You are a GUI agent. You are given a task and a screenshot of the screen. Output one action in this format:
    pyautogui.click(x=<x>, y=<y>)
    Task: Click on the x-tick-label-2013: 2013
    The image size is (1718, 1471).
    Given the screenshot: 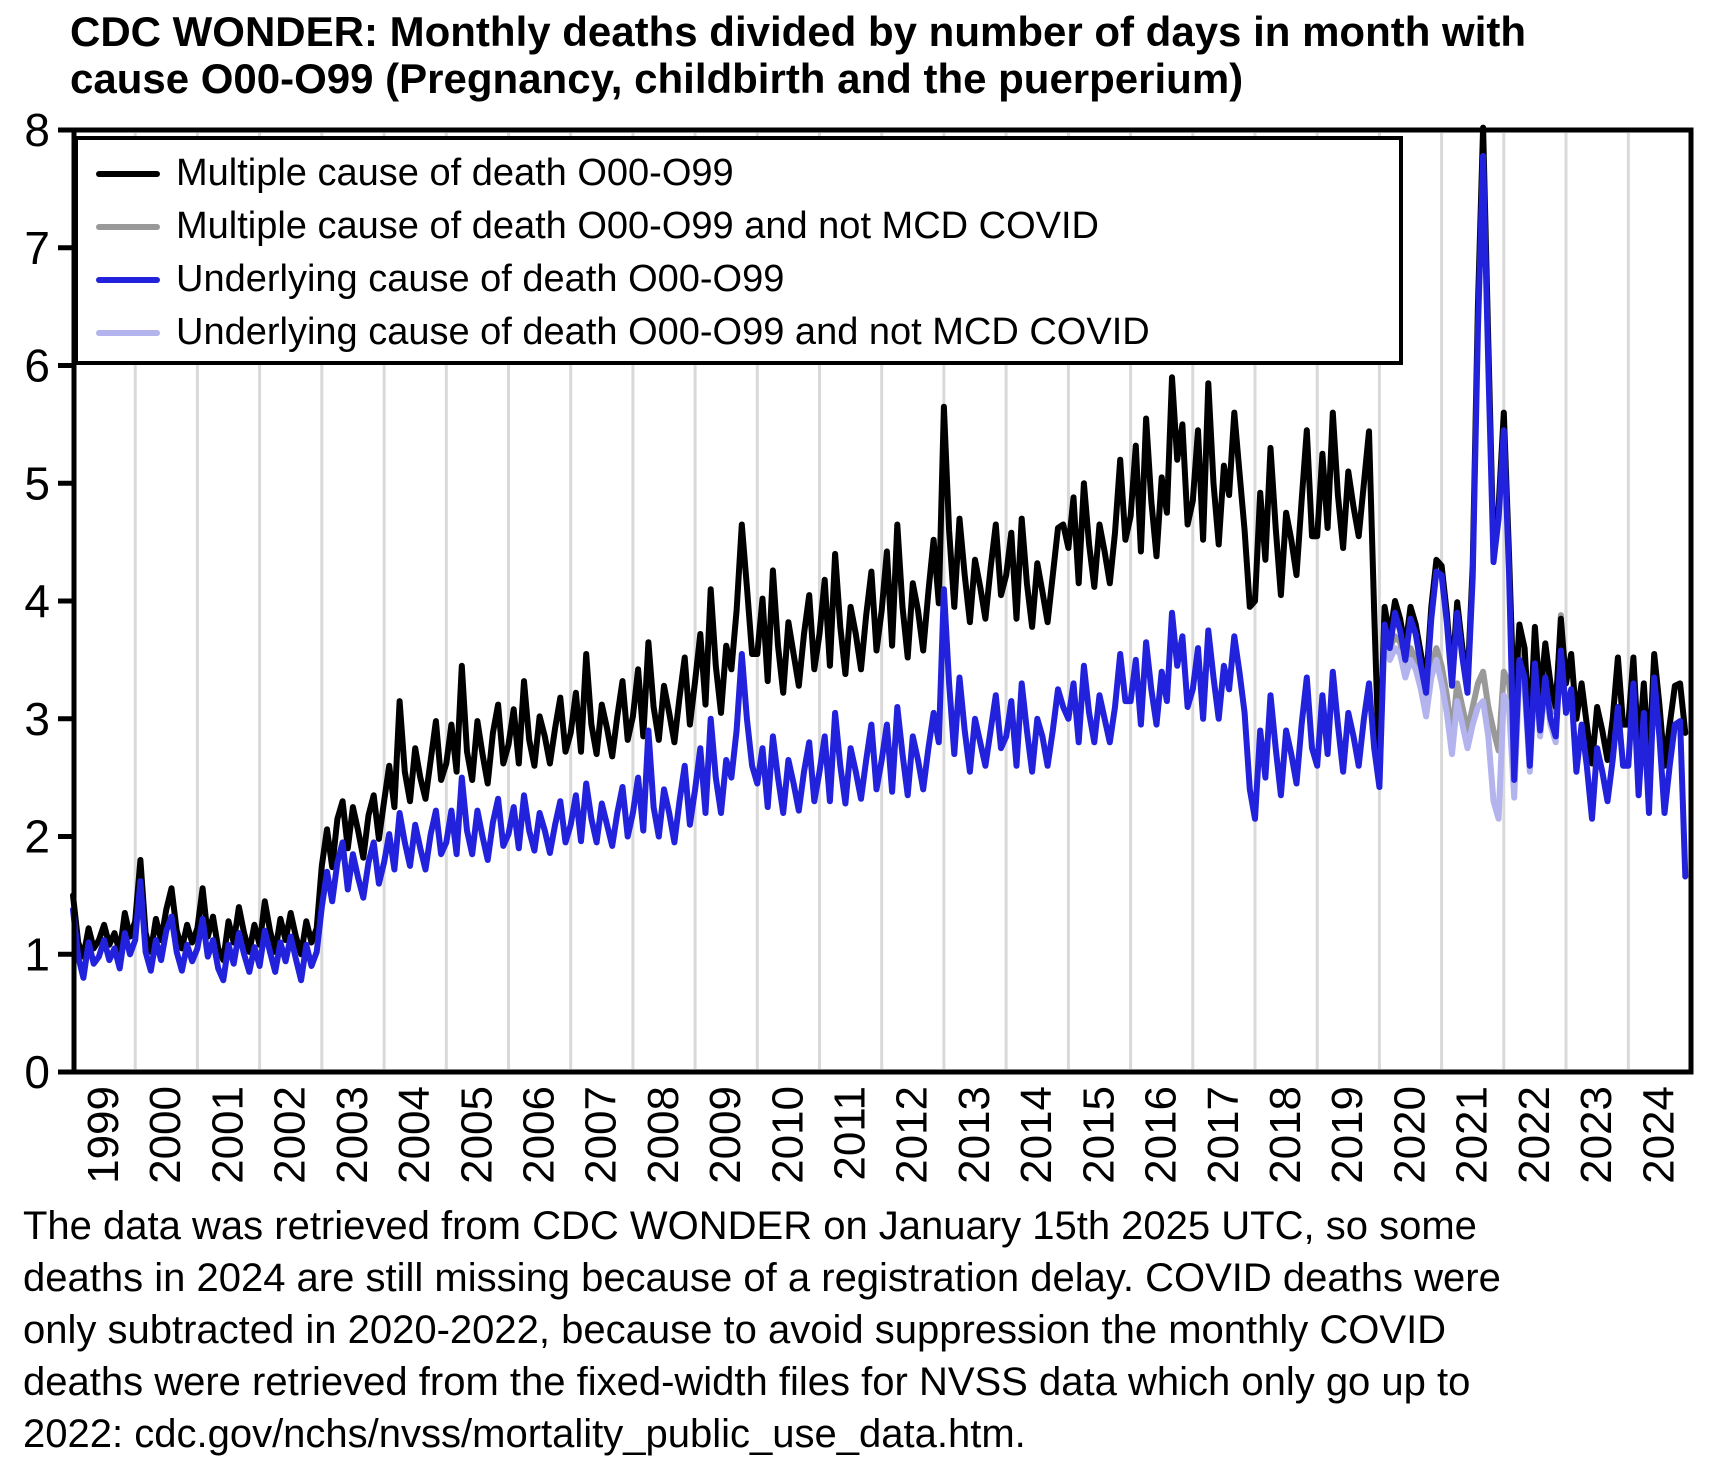 What is the action you would take?
    pyautogui.click(x=974, y=1135)
    